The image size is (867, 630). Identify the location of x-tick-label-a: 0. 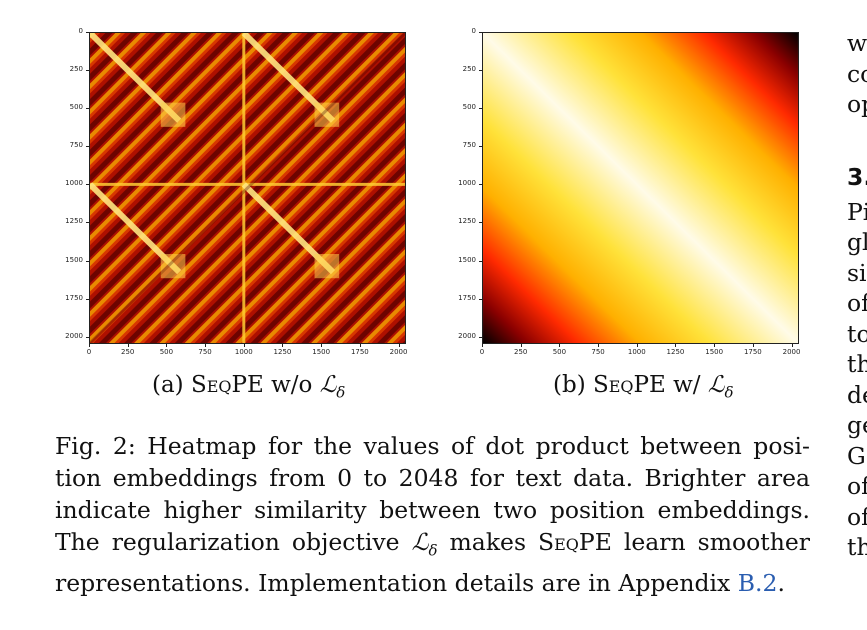
(89, 352).